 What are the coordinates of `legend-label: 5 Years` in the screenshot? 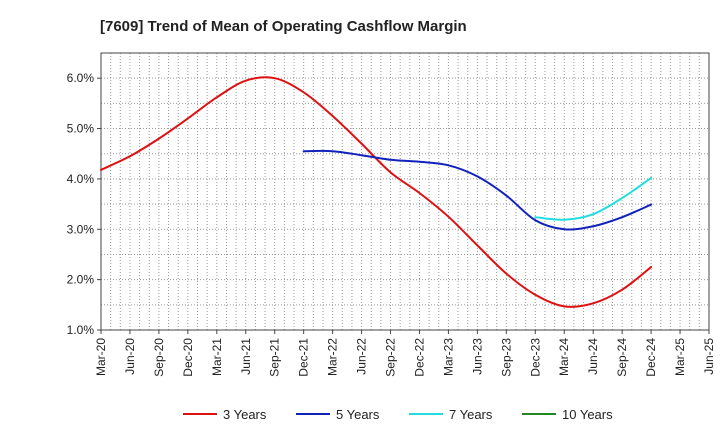 It's located at (358, 414).